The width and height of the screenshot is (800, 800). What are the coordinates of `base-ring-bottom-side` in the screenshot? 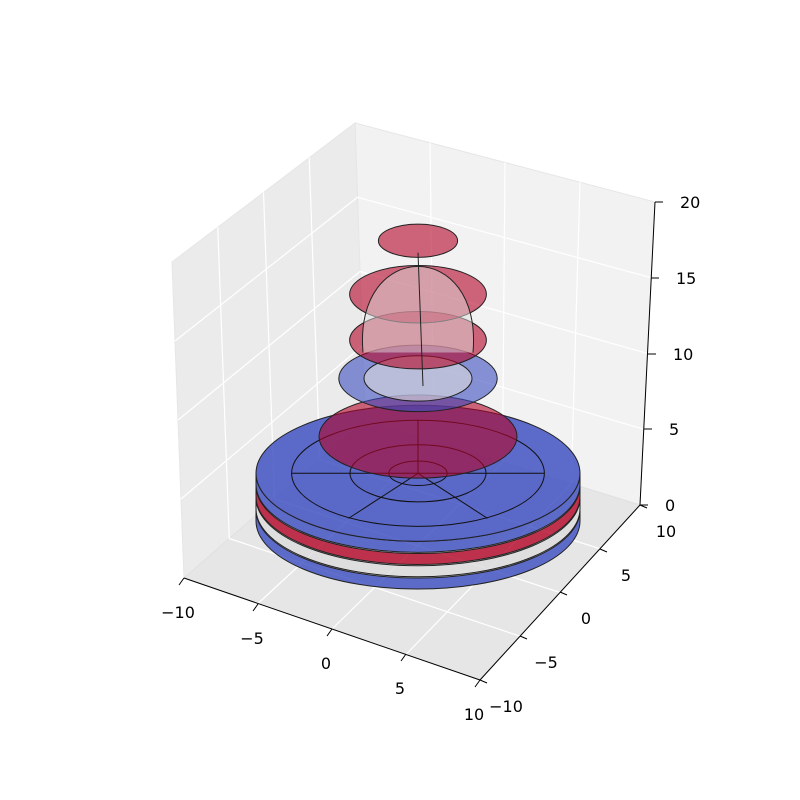 It's located at (418, 549).